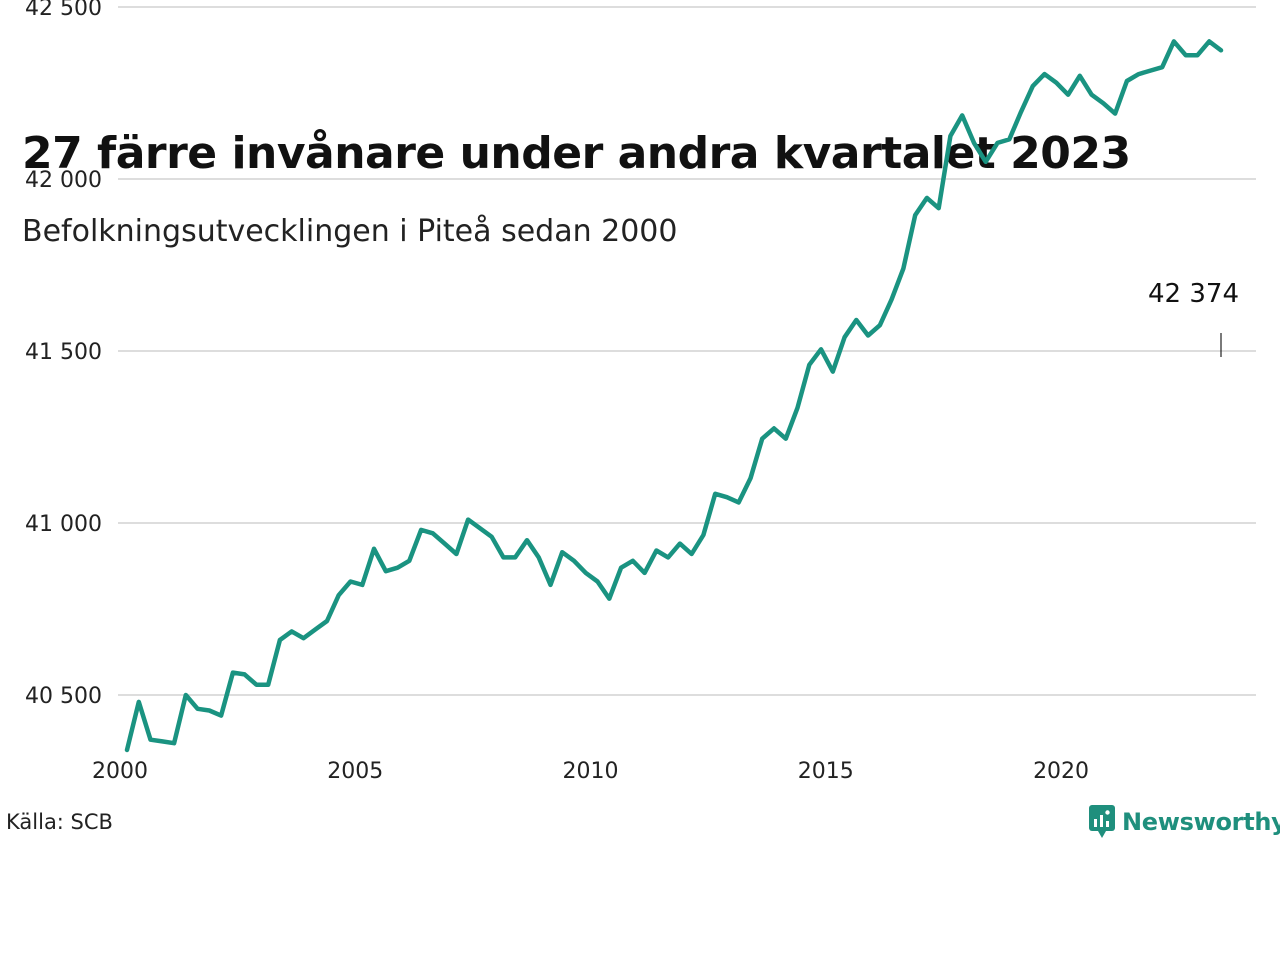  What do you see at coordinates (355, 771) in the screenshot?
I see `x-tick-label: 2005` at bounding box center [355, 771].